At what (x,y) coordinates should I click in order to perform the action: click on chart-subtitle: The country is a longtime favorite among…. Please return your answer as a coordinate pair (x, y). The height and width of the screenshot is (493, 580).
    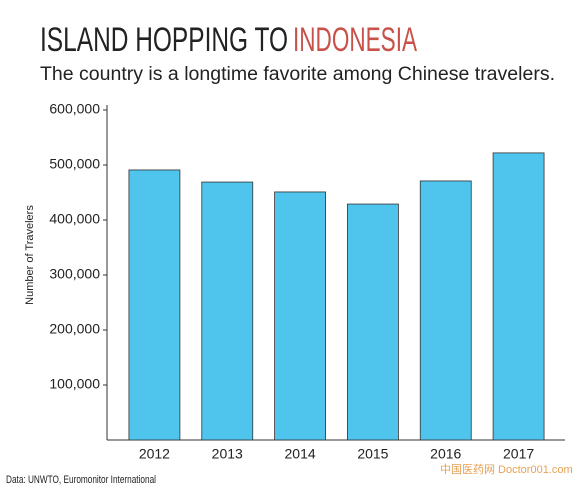
    Looking at the image, I should click on (297, 74).